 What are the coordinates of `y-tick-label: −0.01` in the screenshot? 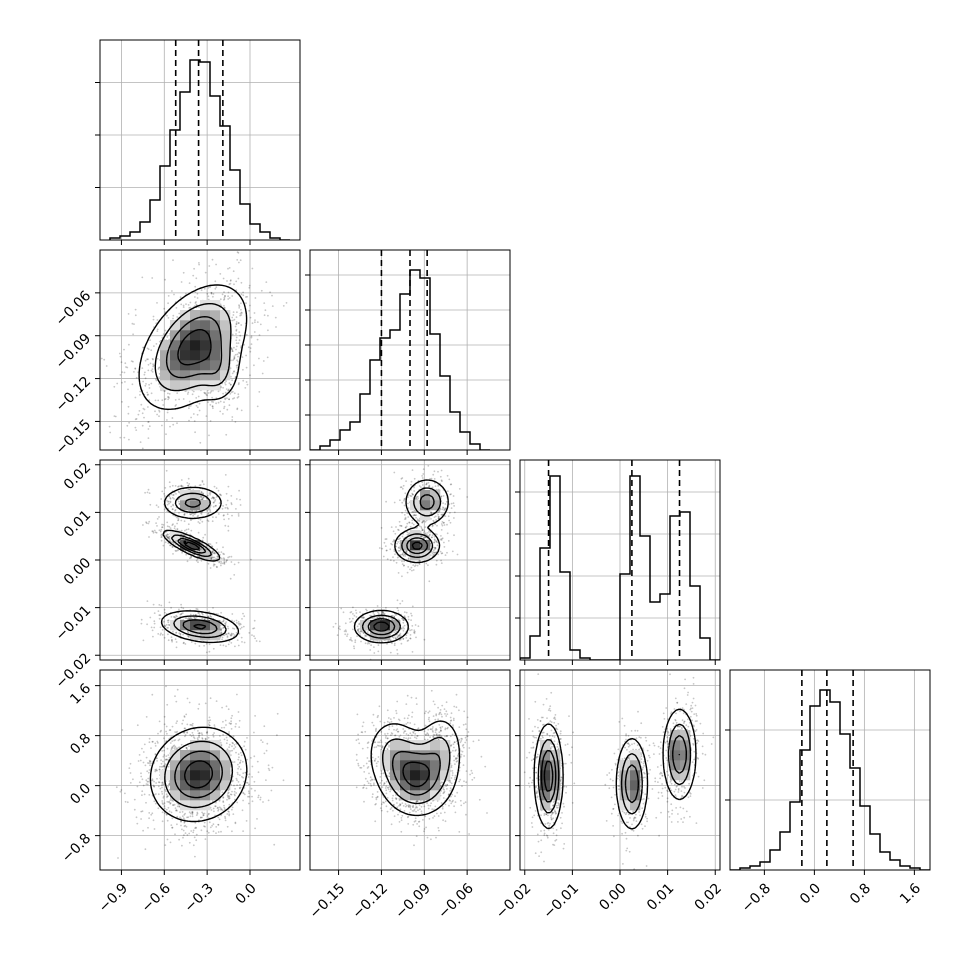 It's located at (74, 624).